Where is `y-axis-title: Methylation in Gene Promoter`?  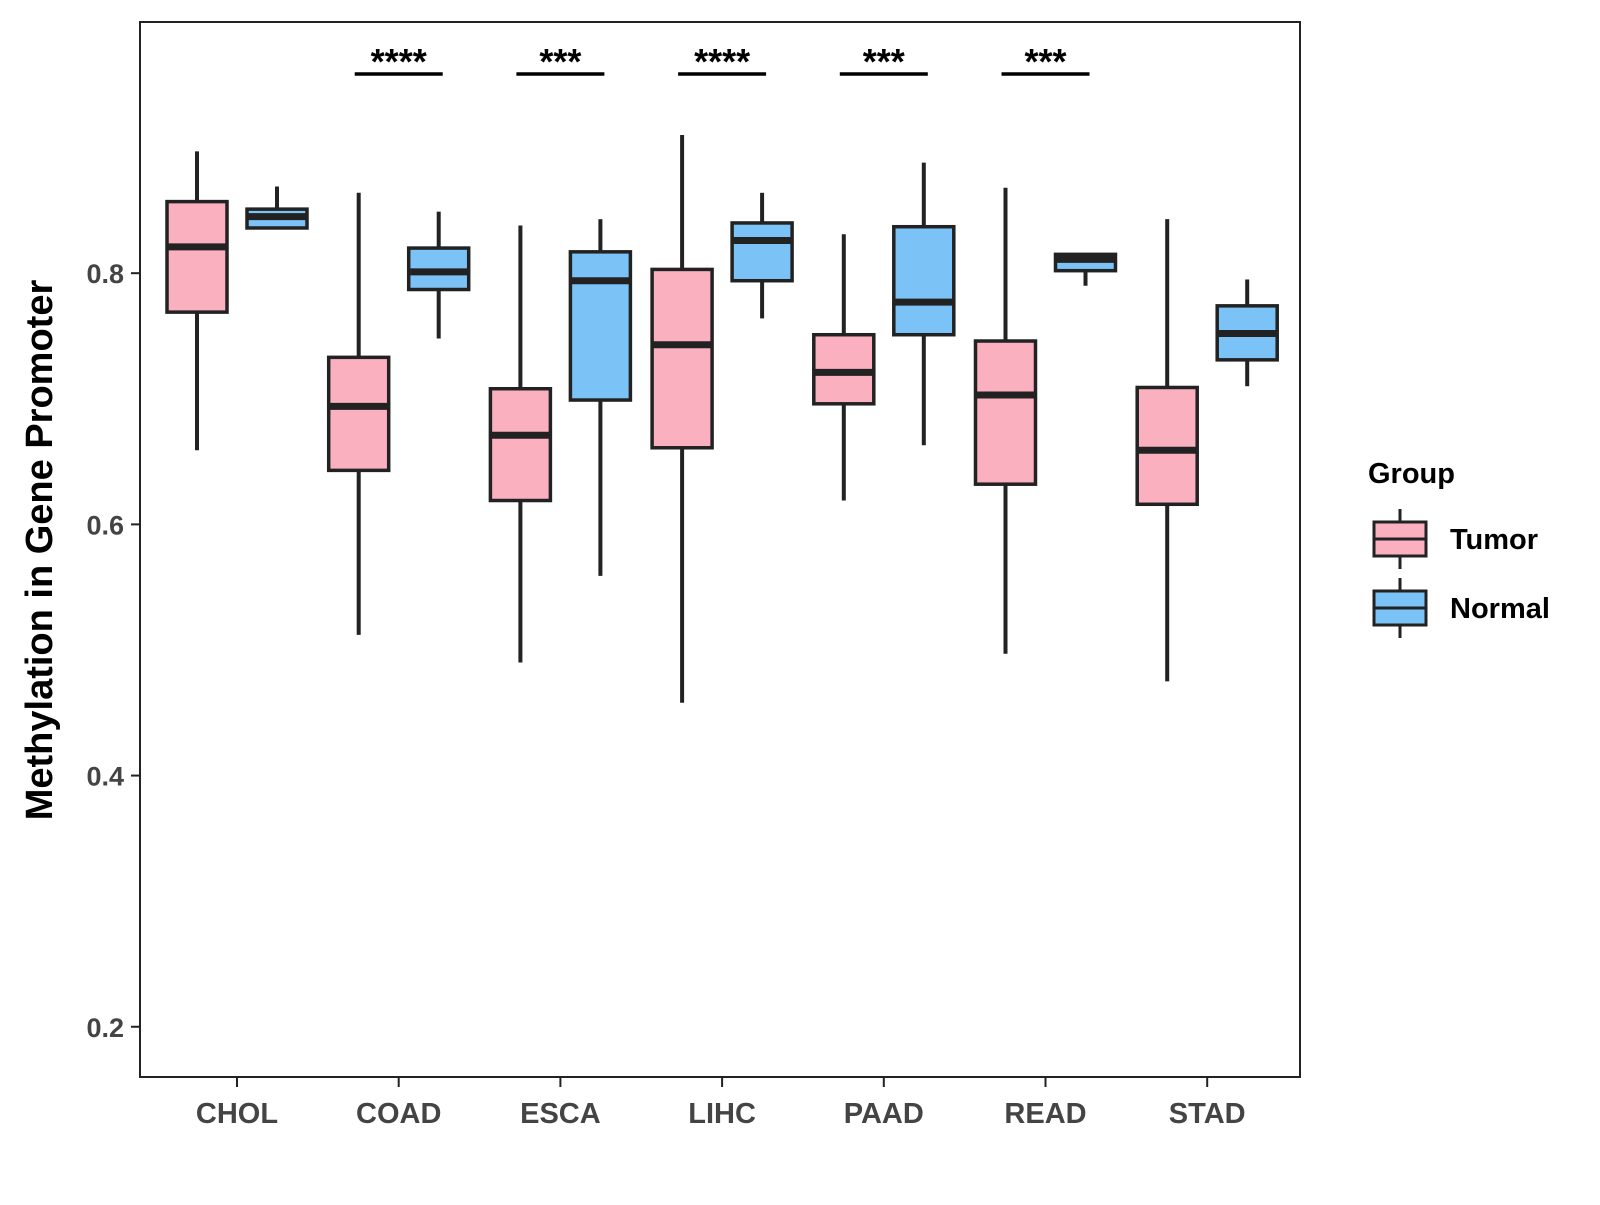
y-axis-title: Methylation in Gene Promoter is located at coordinates (40, 550).